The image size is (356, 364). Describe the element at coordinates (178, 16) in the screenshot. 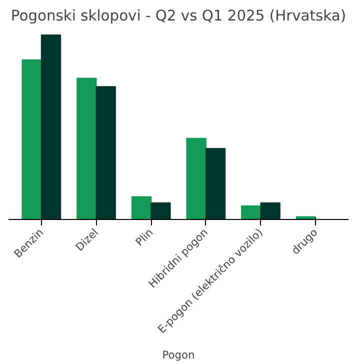

I see `chart-title: Pogonski sklopovi - Q2 vs Q1 2025 (Hrvatska)` at that location.